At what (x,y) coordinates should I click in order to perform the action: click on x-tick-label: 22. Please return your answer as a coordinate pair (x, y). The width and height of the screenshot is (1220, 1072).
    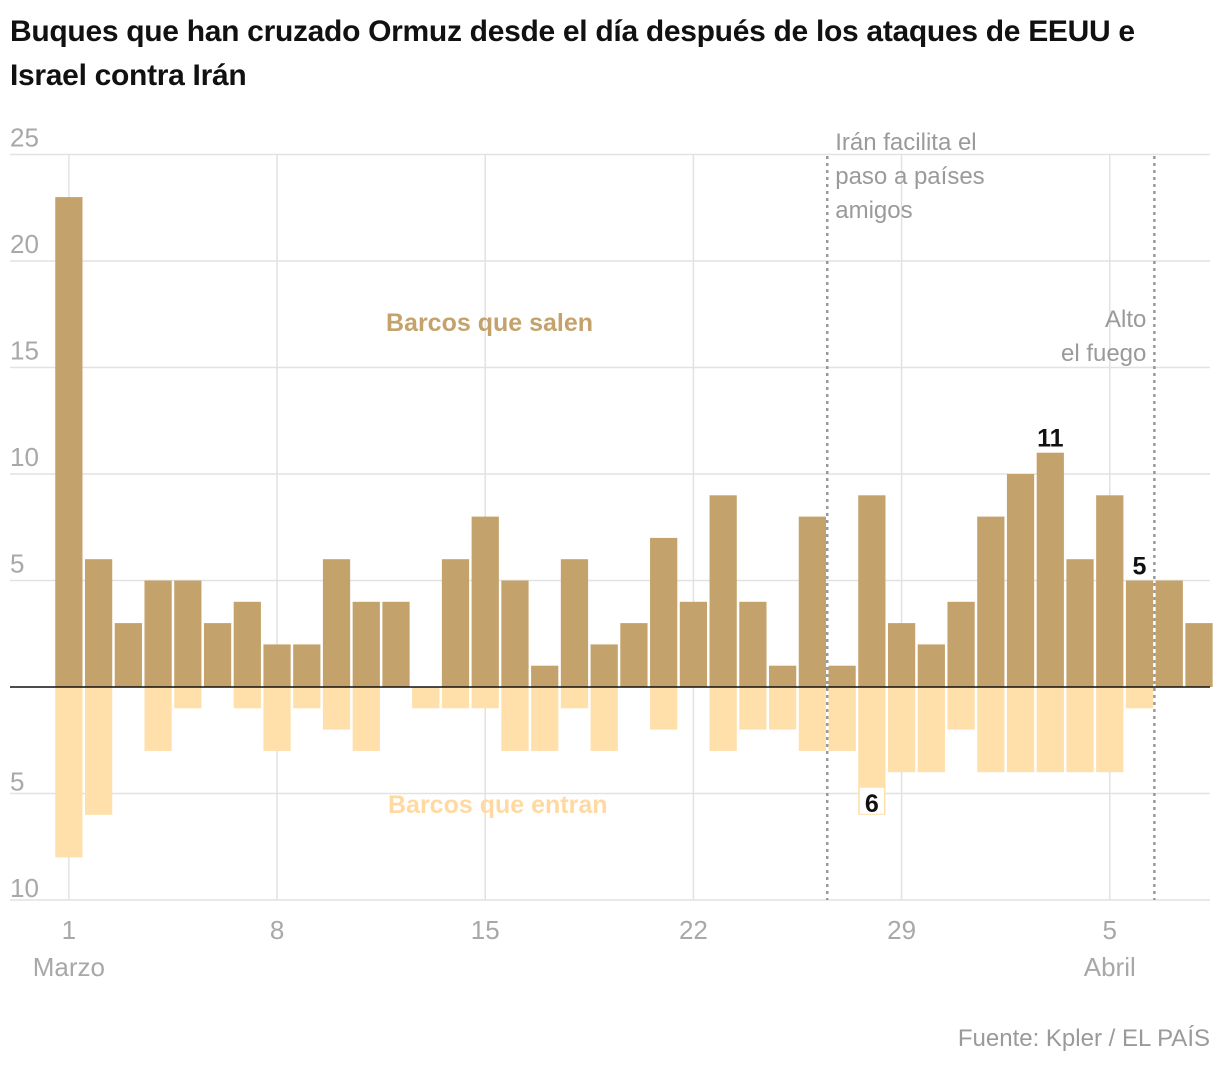
    Looking at the image, I should click on (693, 930).